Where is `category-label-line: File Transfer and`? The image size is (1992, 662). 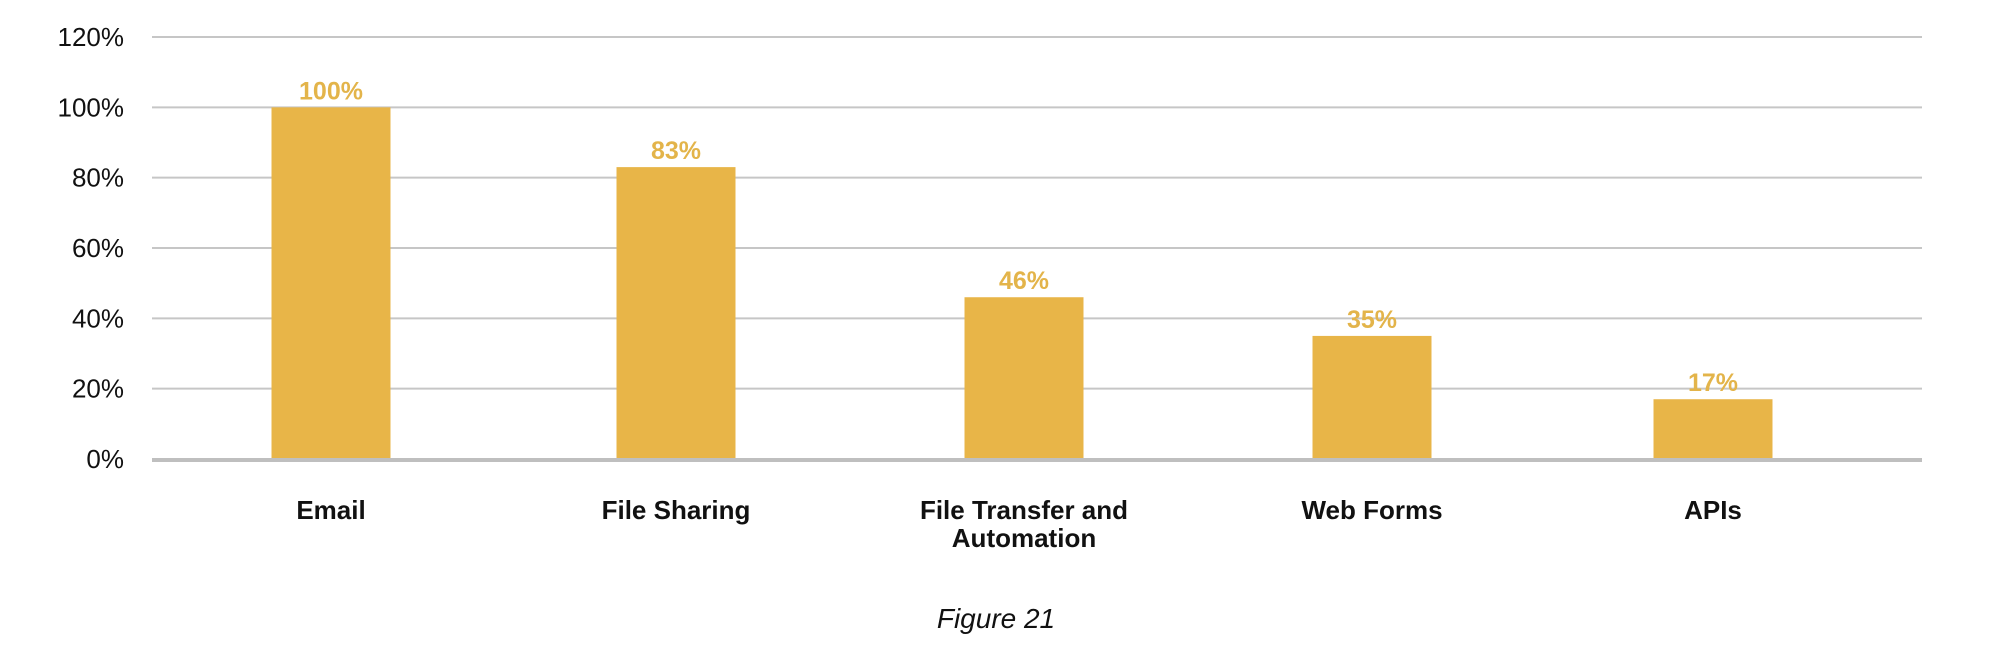
category-label-line: File Transfer and is located at coordinates (1024, 510).